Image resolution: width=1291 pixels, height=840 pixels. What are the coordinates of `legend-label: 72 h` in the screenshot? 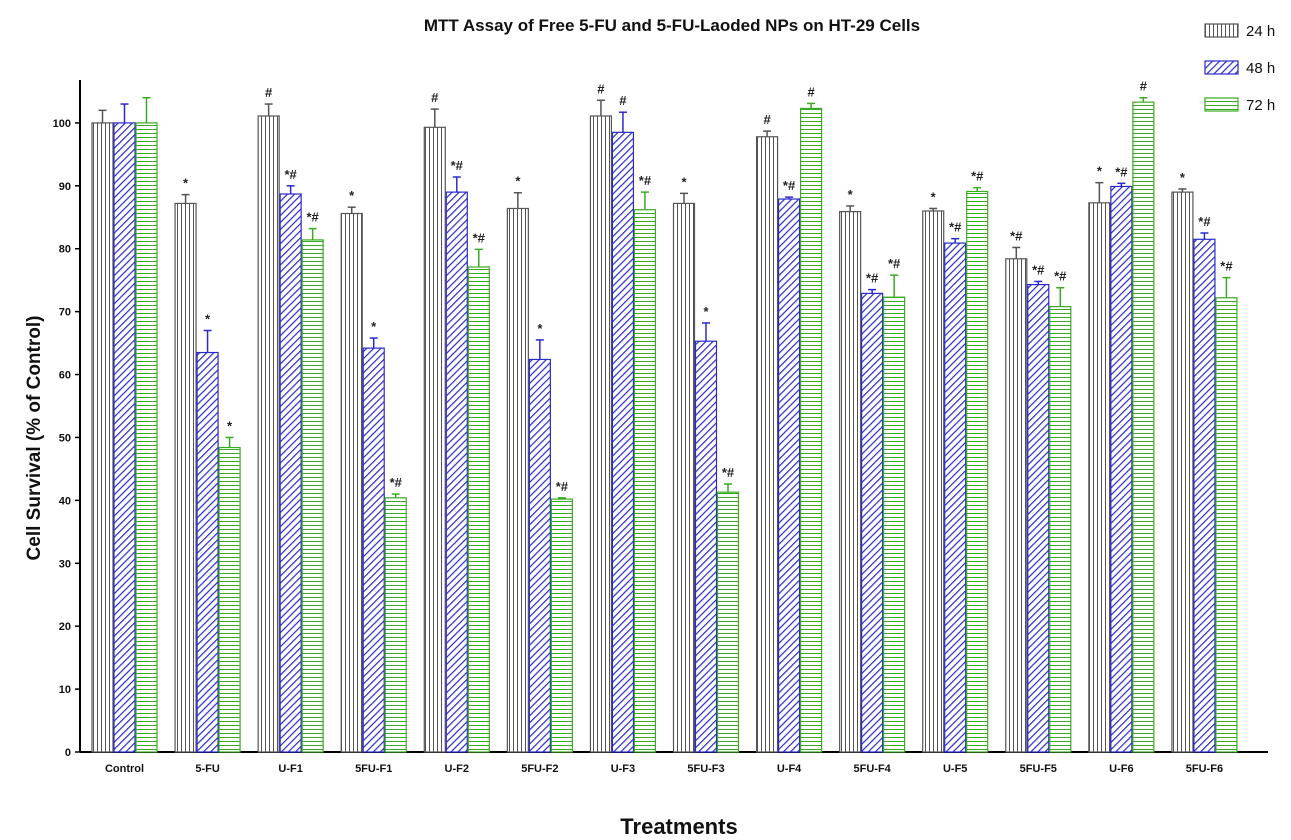 It's located at (1260, 105).